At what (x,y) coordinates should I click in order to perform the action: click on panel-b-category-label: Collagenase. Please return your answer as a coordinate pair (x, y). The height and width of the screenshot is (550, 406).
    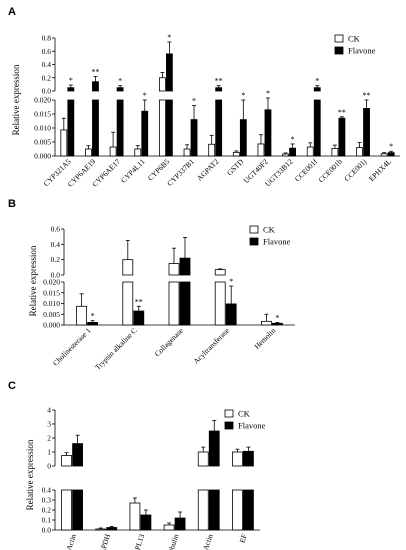
    Looking at the image, I should click on (169, 342).